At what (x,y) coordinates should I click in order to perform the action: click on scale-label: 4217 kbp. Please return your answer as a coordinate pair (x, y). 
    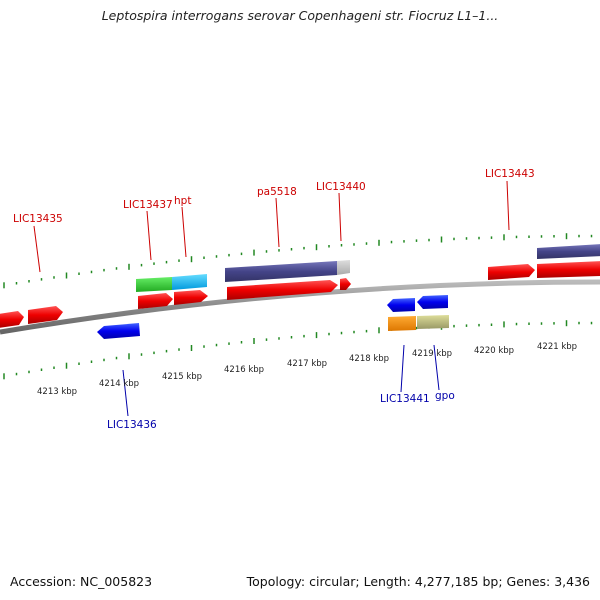
    Looking at the image, I should click on (307, 364).